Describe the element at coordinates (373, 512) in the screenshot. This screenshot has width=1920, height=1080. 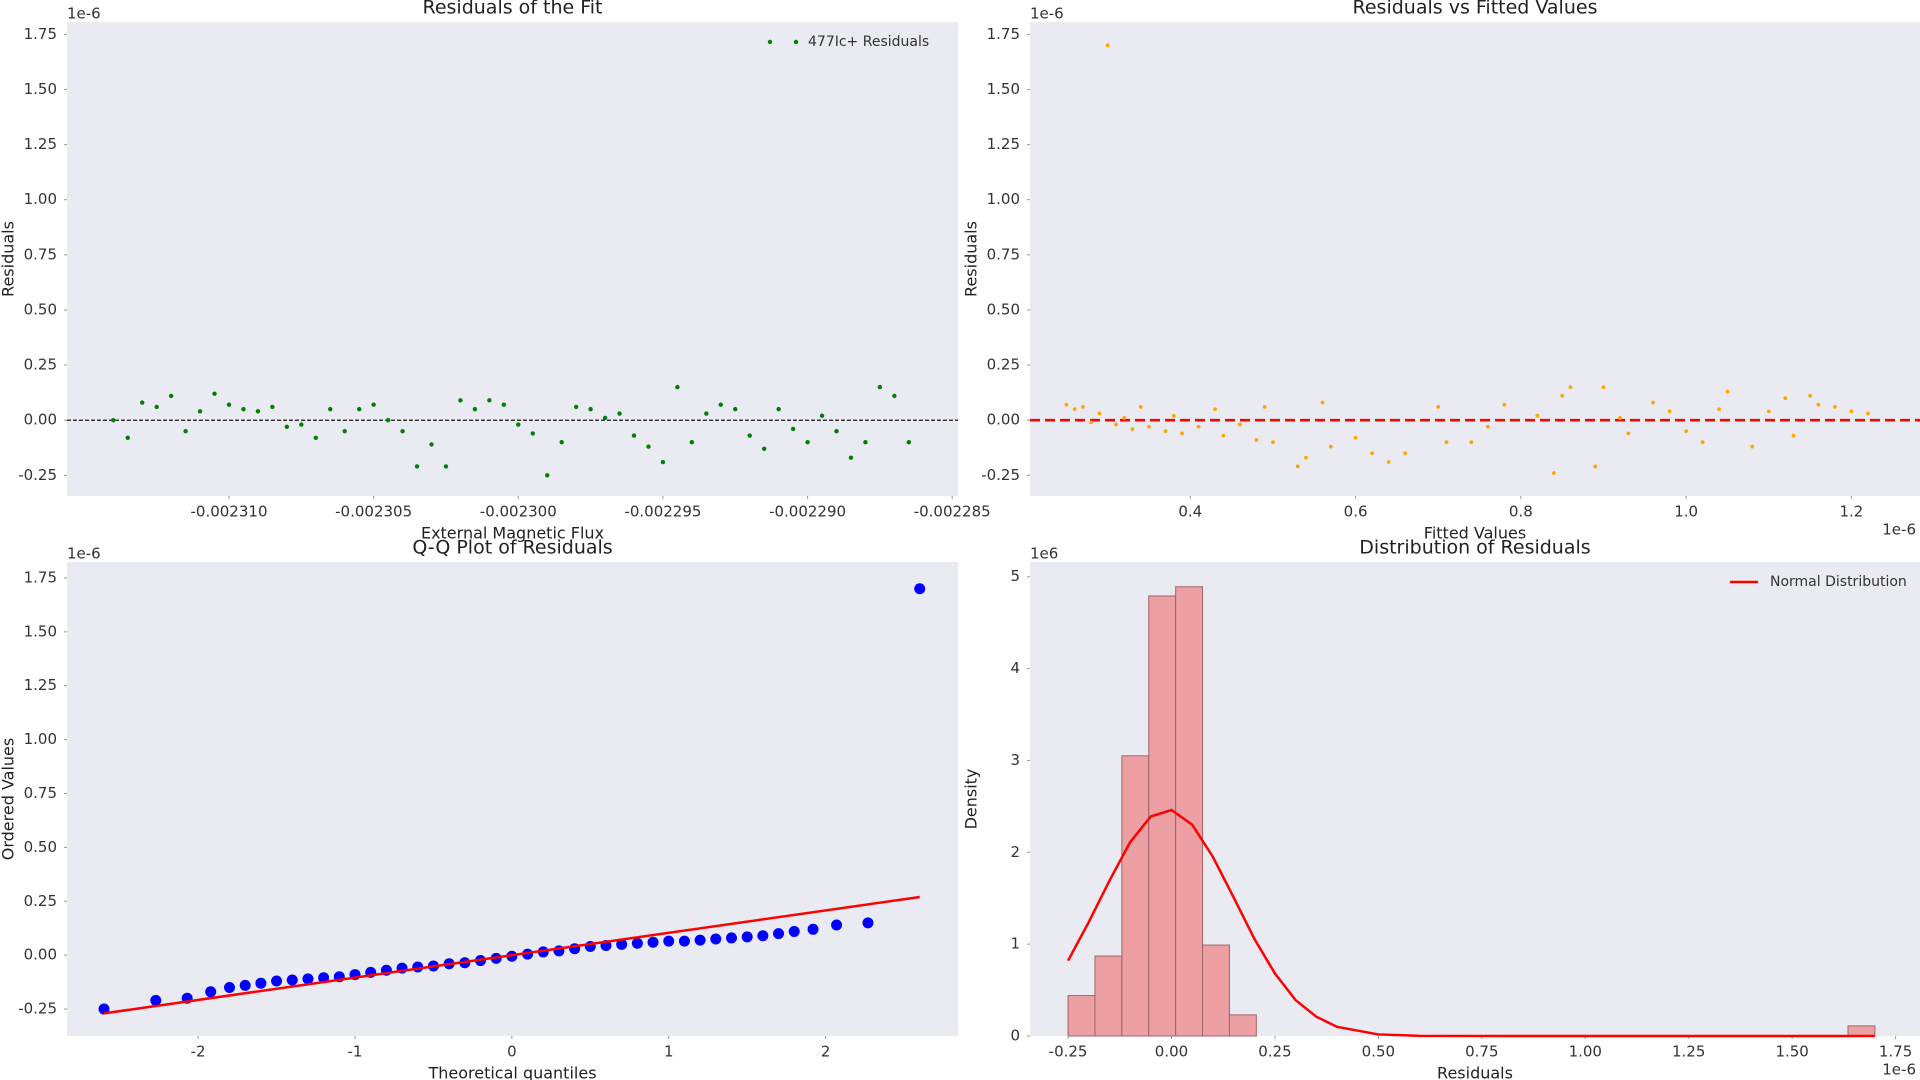
I see `x-tick-label: -0.002305` at that location.